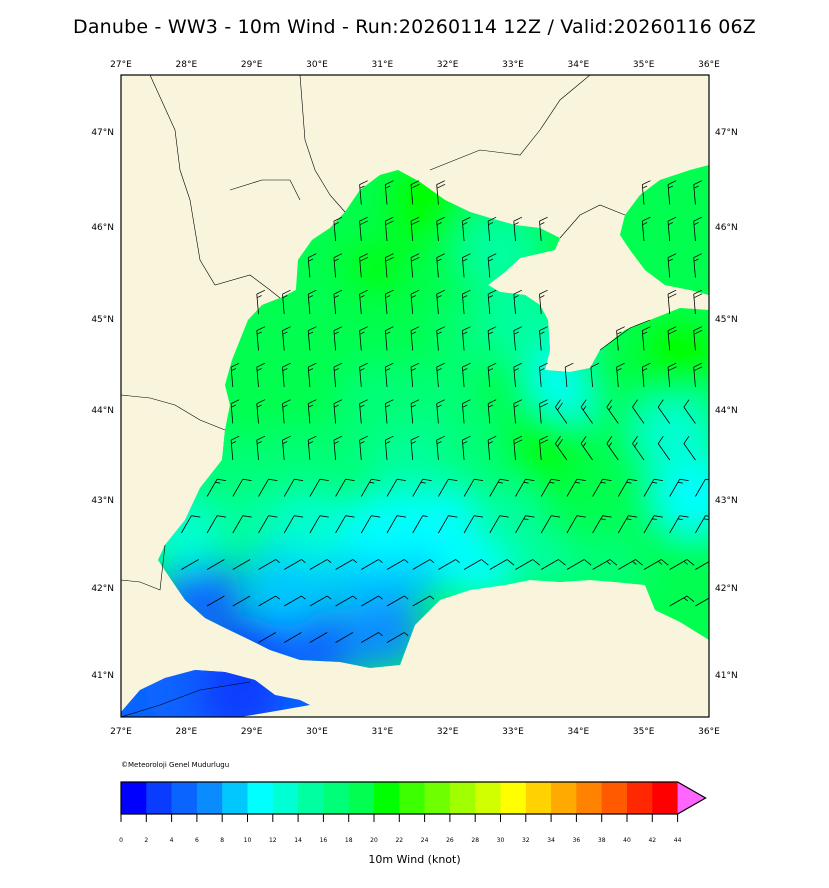 The image size is (829, 888). What do you see at coordinates (627, 840) in the screenshot?
I see `colorbar-tick-label-20: 40` at bounding box center [627, 840].